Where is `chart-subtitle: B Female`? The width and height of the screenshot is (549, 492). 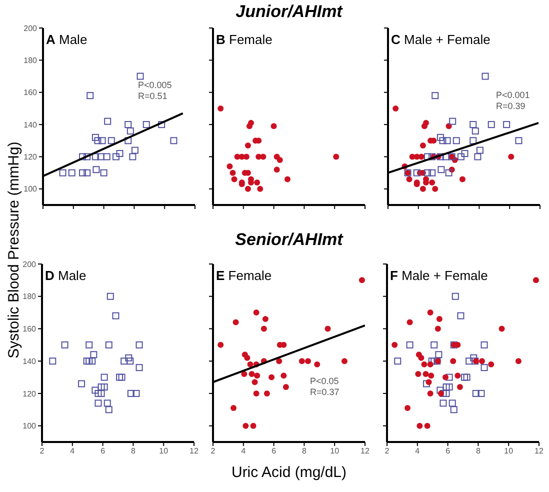 chart-subtitle: B Female is located at coordinates (244, 39).